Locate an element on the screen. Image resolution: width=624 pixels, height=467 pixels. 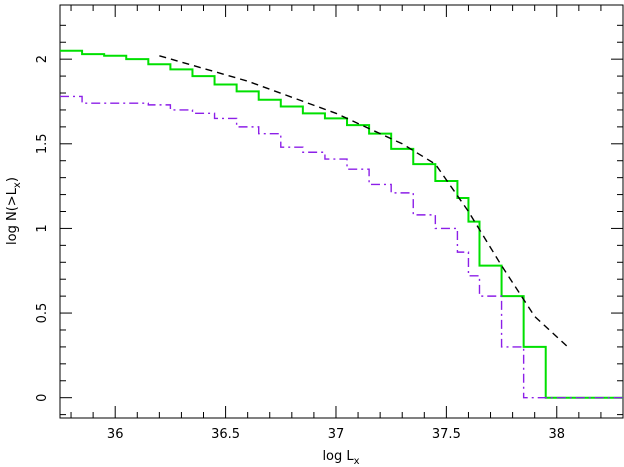
x-tick-label: 37 is located at coordinates (336, 434).